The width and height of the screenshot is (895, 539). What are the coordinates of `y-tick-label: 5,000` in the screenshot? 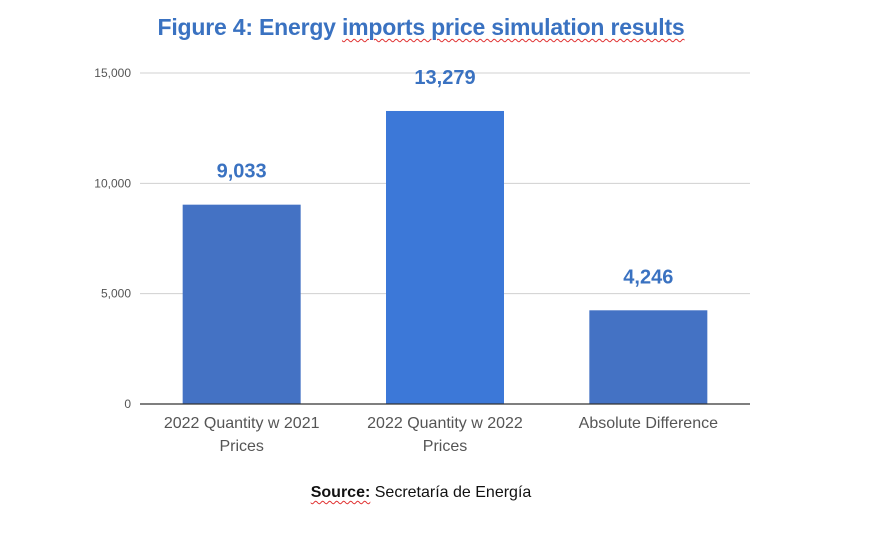 It's located at (116, 294).